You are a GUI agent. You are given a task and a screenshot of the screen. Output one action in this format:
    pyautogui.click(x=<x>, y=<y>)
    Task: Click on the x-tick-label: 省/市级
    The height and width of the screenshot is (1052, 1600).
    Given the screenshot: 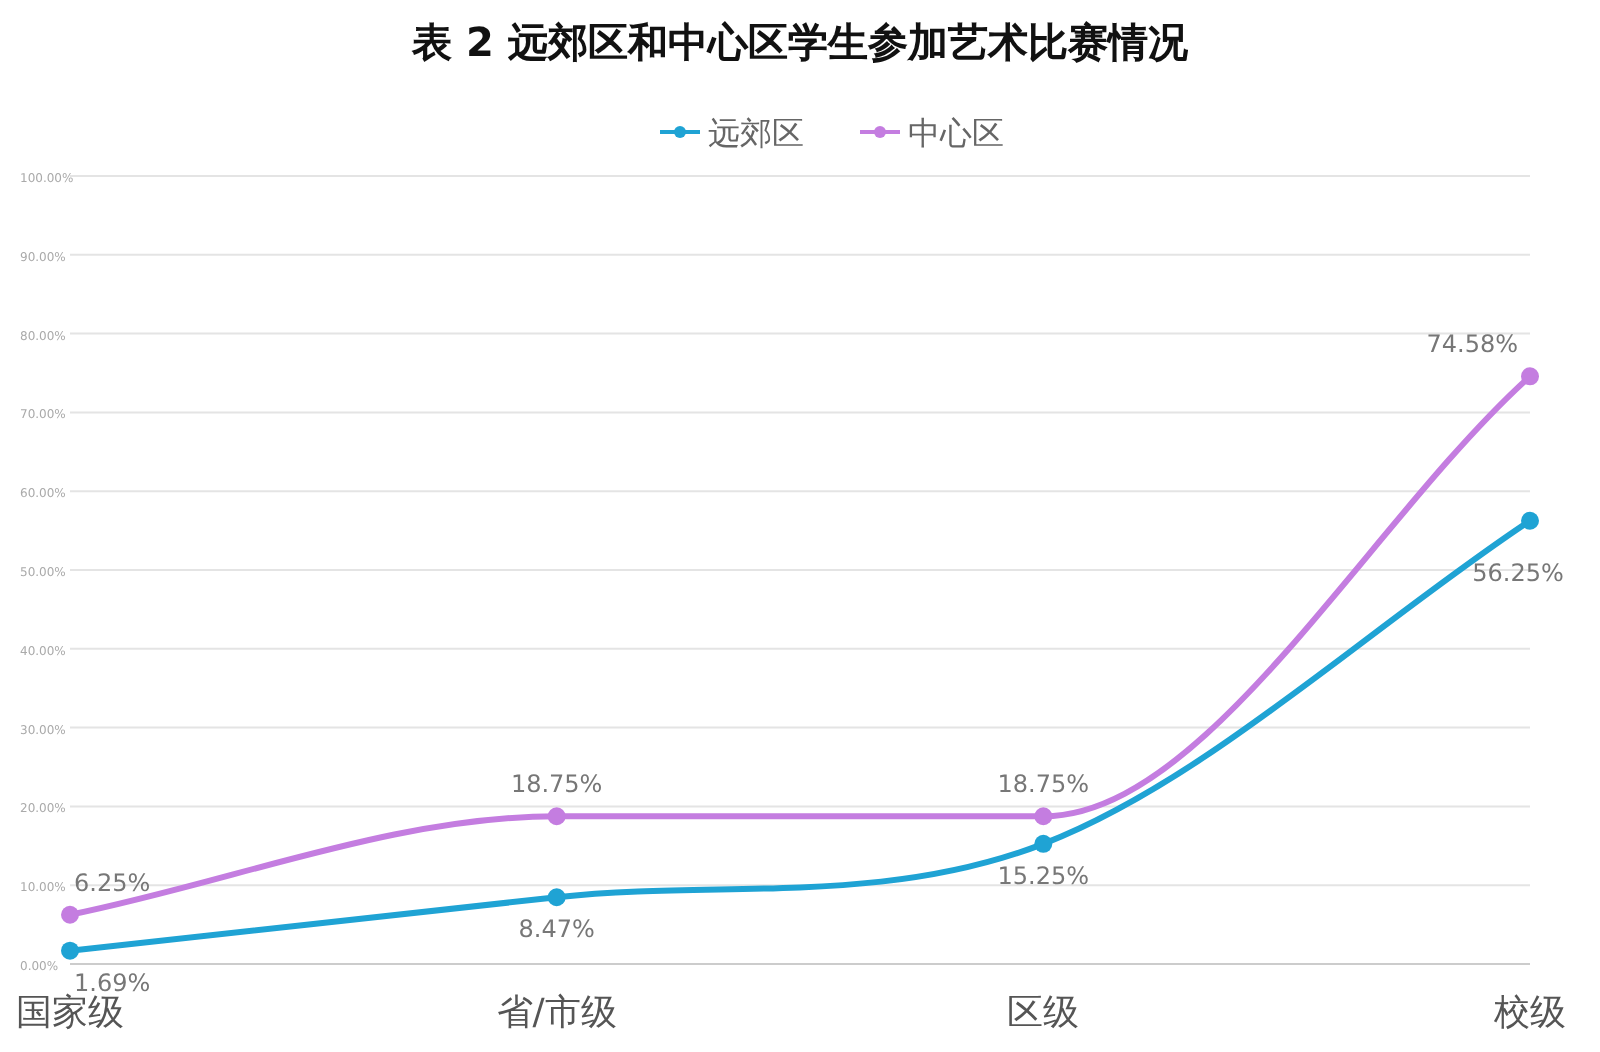 What is the action you would take?
    pyautogui.click(x=556, y=1013)
    